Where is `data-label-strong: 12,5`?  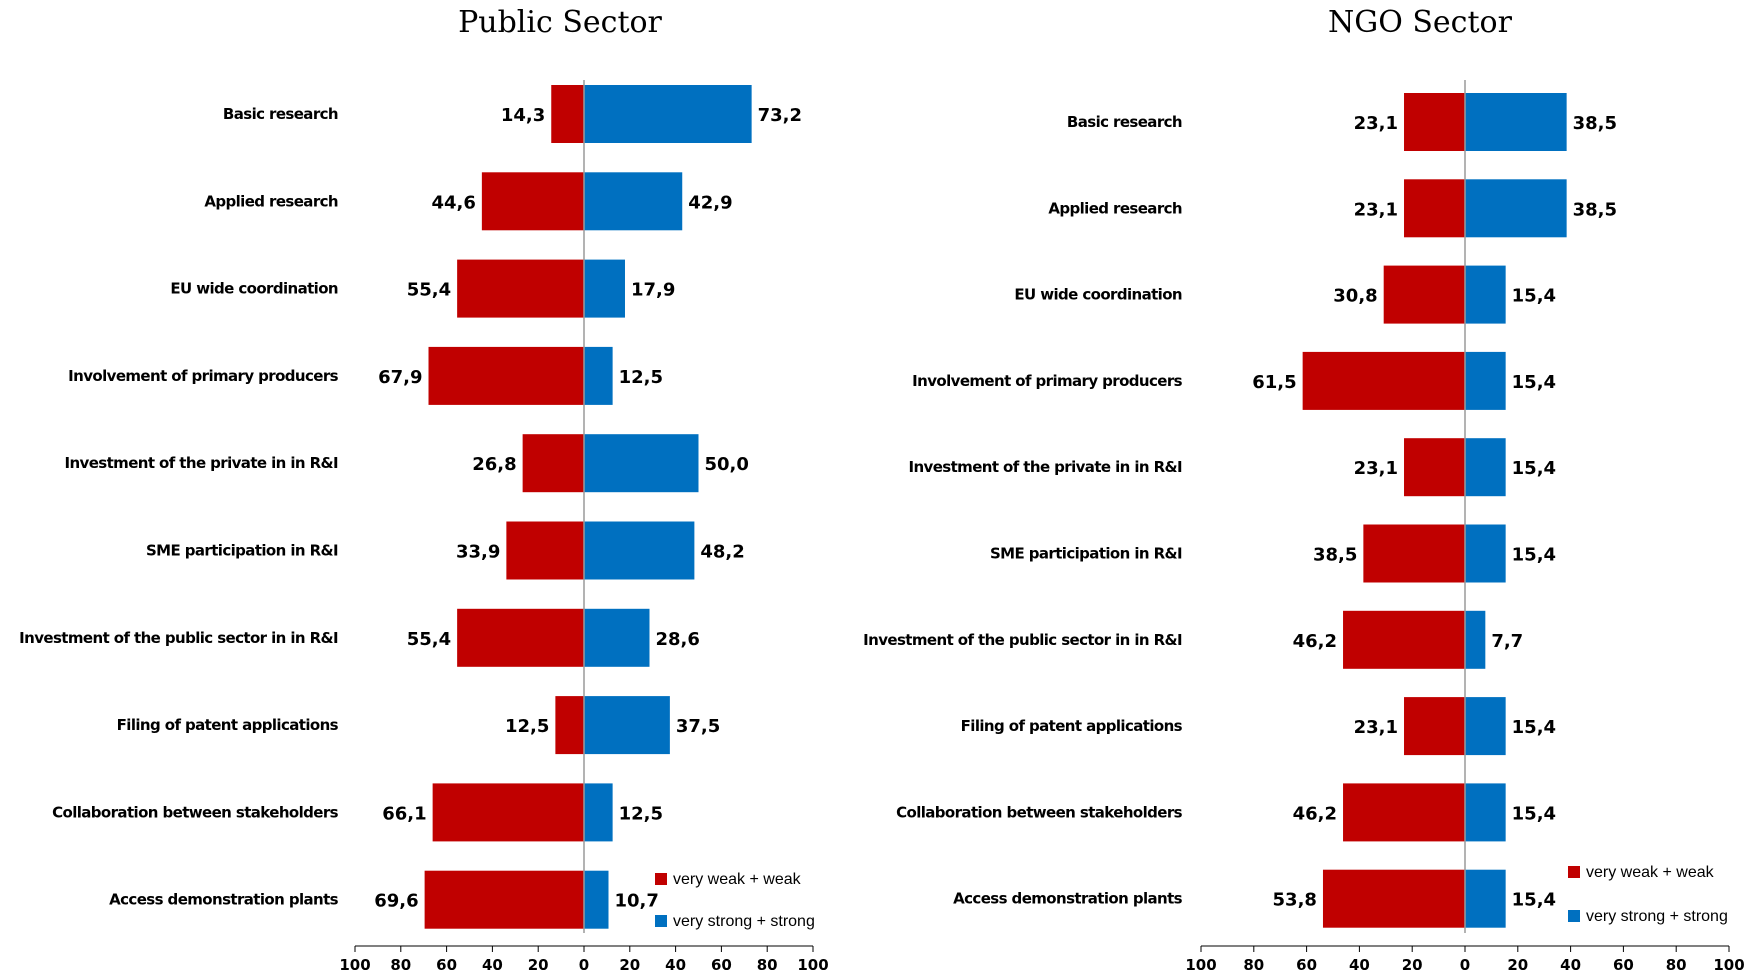
data-label-strong: 12,5 is located at coordinates (641, 813).